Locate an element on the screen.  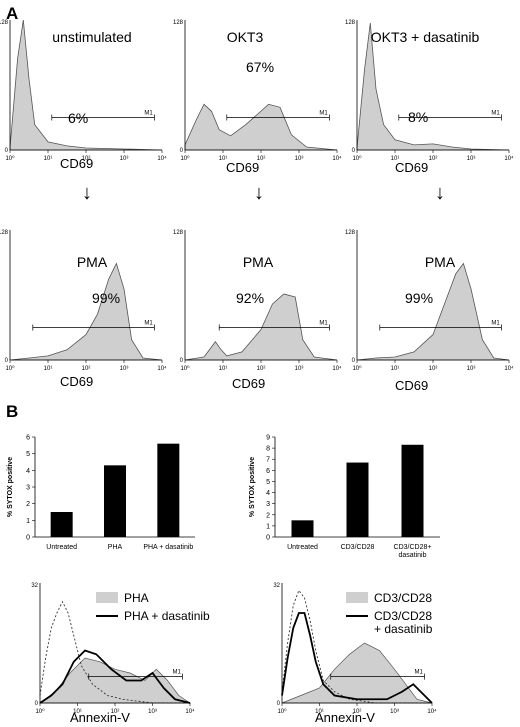
h3-gate-label: M1 is located at coordinates (495, 114).